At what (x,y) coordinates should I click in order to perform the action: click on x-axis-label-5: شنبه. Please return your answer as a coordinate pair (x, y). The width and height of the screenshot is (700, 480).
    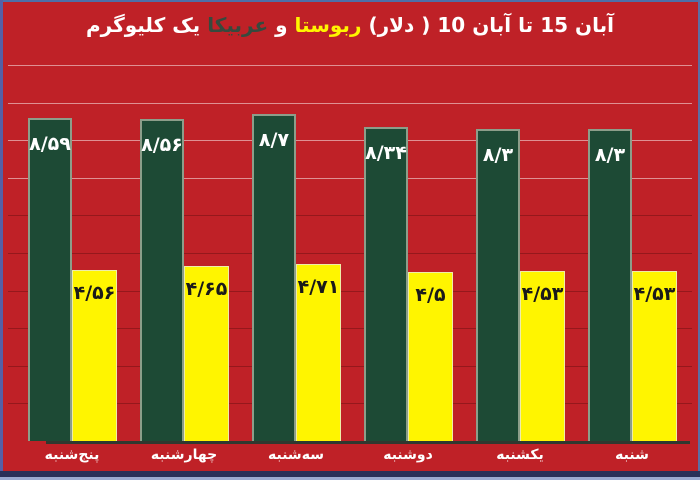
    Looking at the image, I should click on (632, 455).